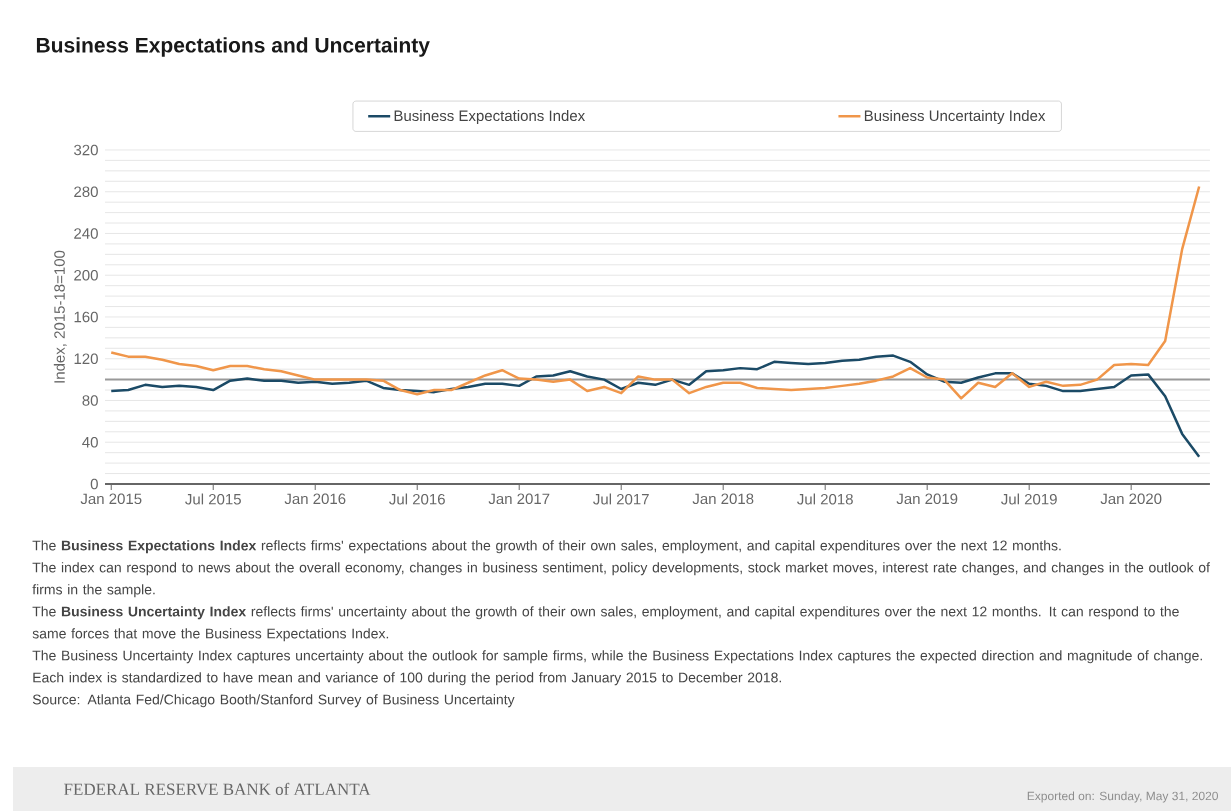  Describe the element at coordinates (519, 499) in the screenshot. I see `x-tick-label: Jan 2017` at that location.